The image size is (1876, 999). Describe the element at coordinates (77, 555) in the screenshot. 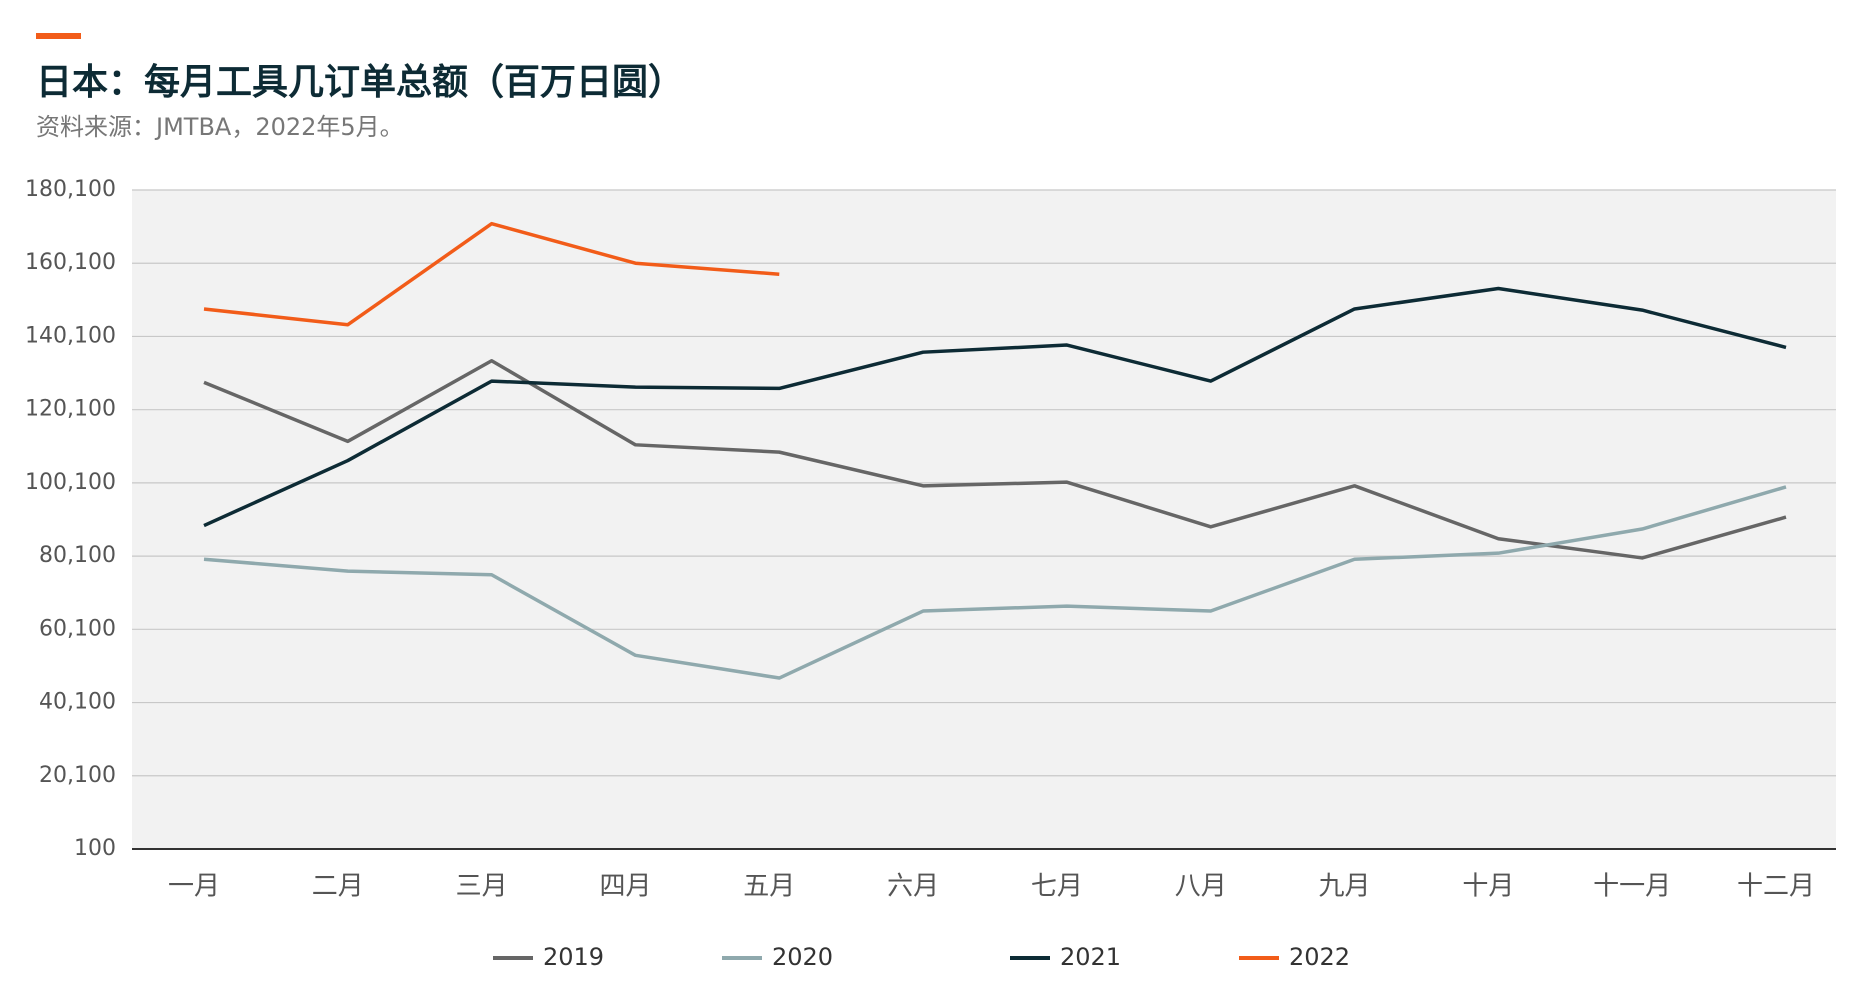

I see `y-tick-label: 80,100` at that location.